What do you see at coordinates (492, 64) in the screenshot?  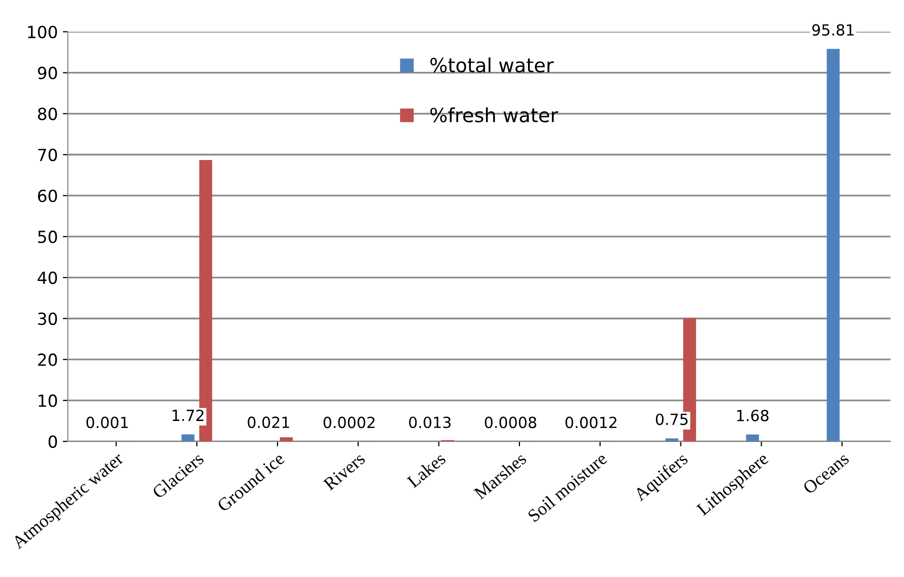 I see `legend-label: %total water` at bounding box center [492, 64].